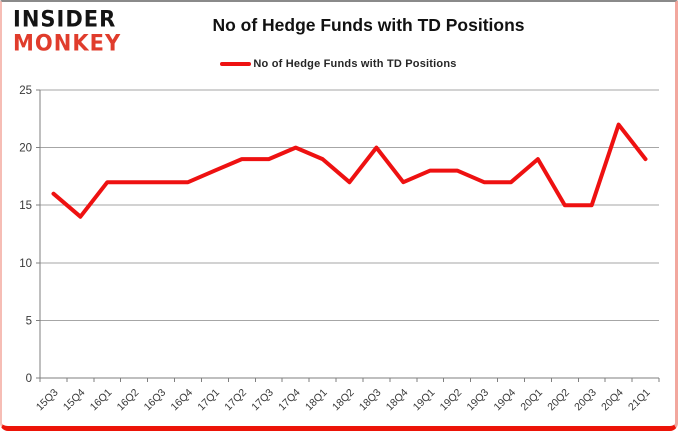 The height and width of the screenshot is (431, 678). I want to click on svg-text: 20Q3, so click(585, 400).